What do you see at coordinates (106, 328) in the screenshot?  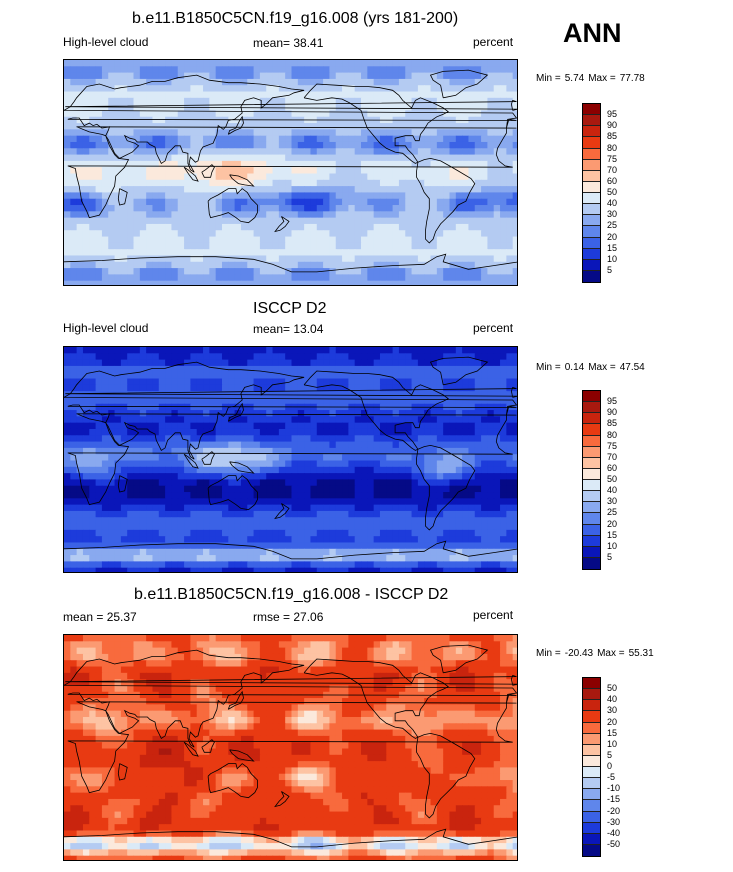 I see `panel2-left-label: High-level cloud` at bounding box center [106, 328].